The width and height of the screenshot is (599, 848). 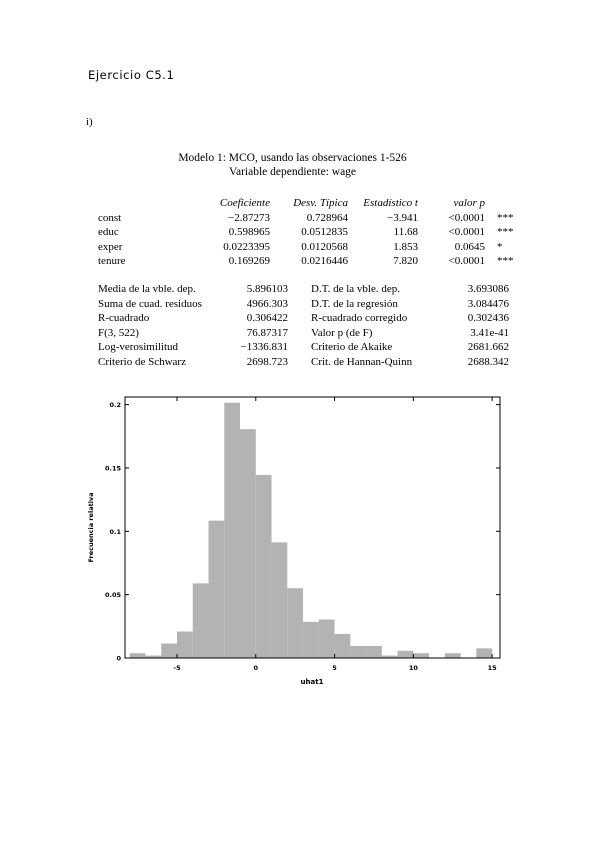 I want to click on y-tick-label: 0.05, so click(x=113, y=595).